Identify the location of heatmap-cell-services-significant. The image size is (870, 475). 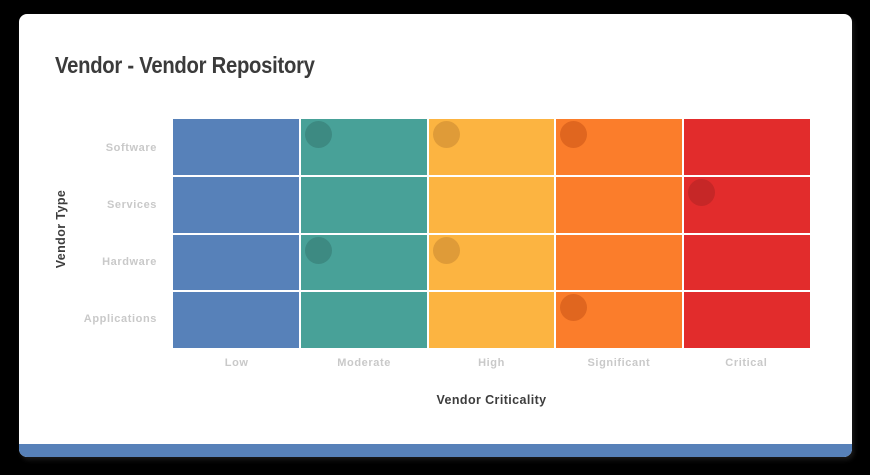
(619, 204).